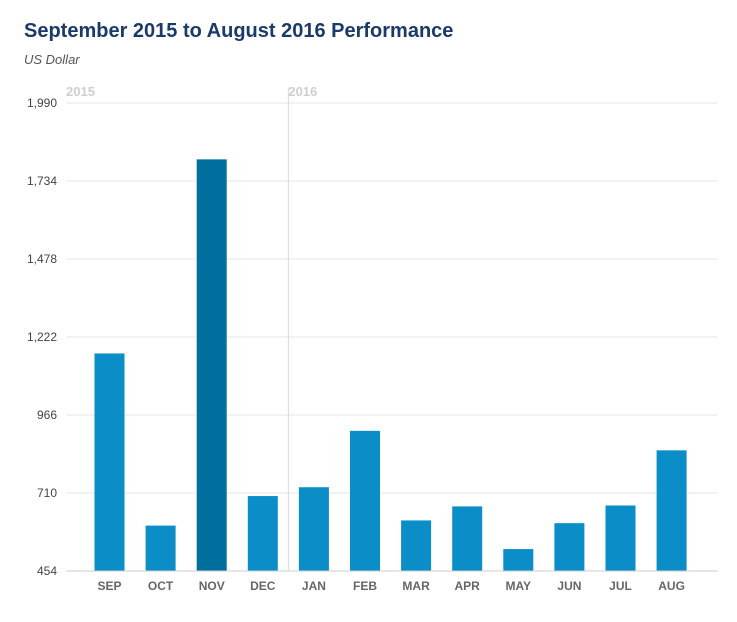 The height and width of the screenshot is (622, 737). I want to click on chart-subtitle: US Dollar, so click(52, 59).